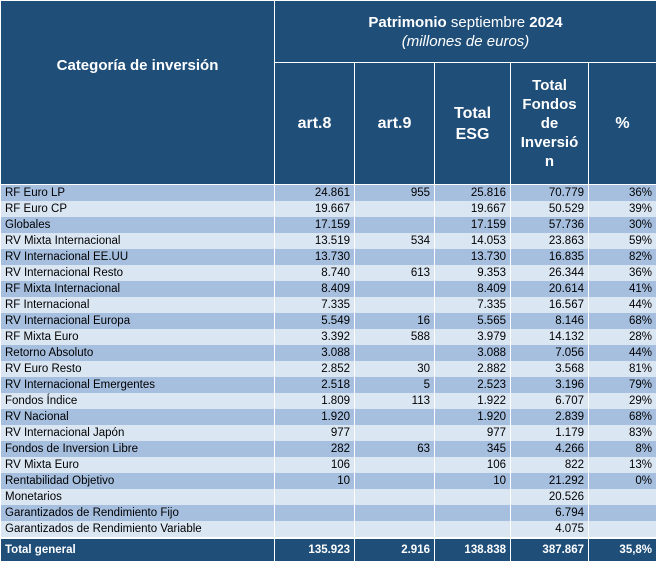 Image resolution: width=657 pixels, height=561 pixels. What do you see at coordinates (472, 417) in the screenshot?
I see `cell-total-esg: 1.920` at bounding box center [472, 417].